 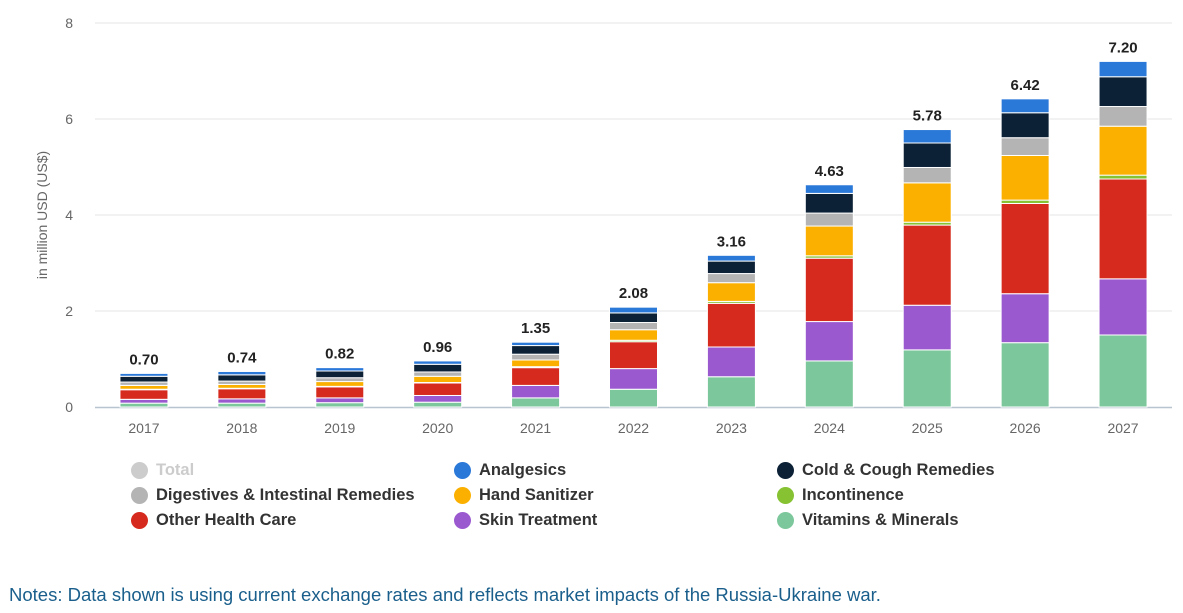 I want to click on legend-label: Other Health Care, so click(x=226, y=520).